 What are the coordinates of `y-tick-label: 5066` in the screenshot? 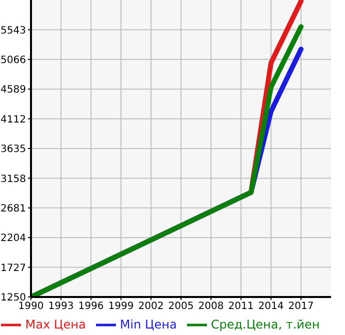 It's located at (13, 60).